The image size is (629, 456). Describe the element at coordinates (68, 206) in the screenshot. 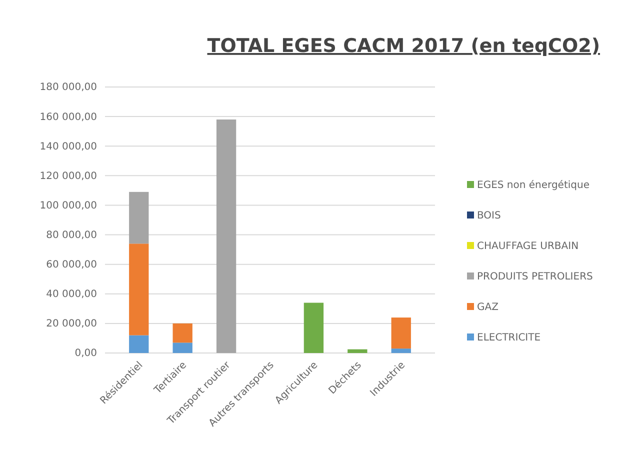

I see `y-tick-label: 100 000,00` at that location.